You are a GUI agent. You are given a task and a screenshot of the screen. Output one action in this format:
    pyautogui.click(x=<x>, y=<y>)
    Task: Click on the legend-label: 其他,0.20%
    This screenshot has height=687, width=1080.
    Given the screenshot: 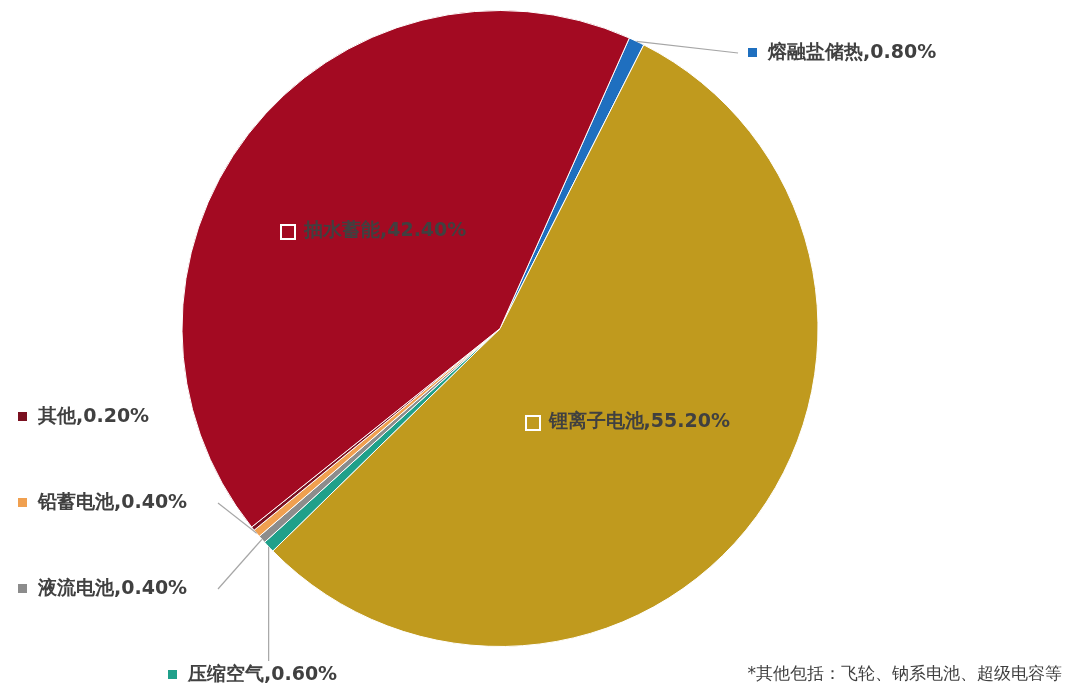 What is the action you would take?
    pyautogui.click(x=93, y=414)
    